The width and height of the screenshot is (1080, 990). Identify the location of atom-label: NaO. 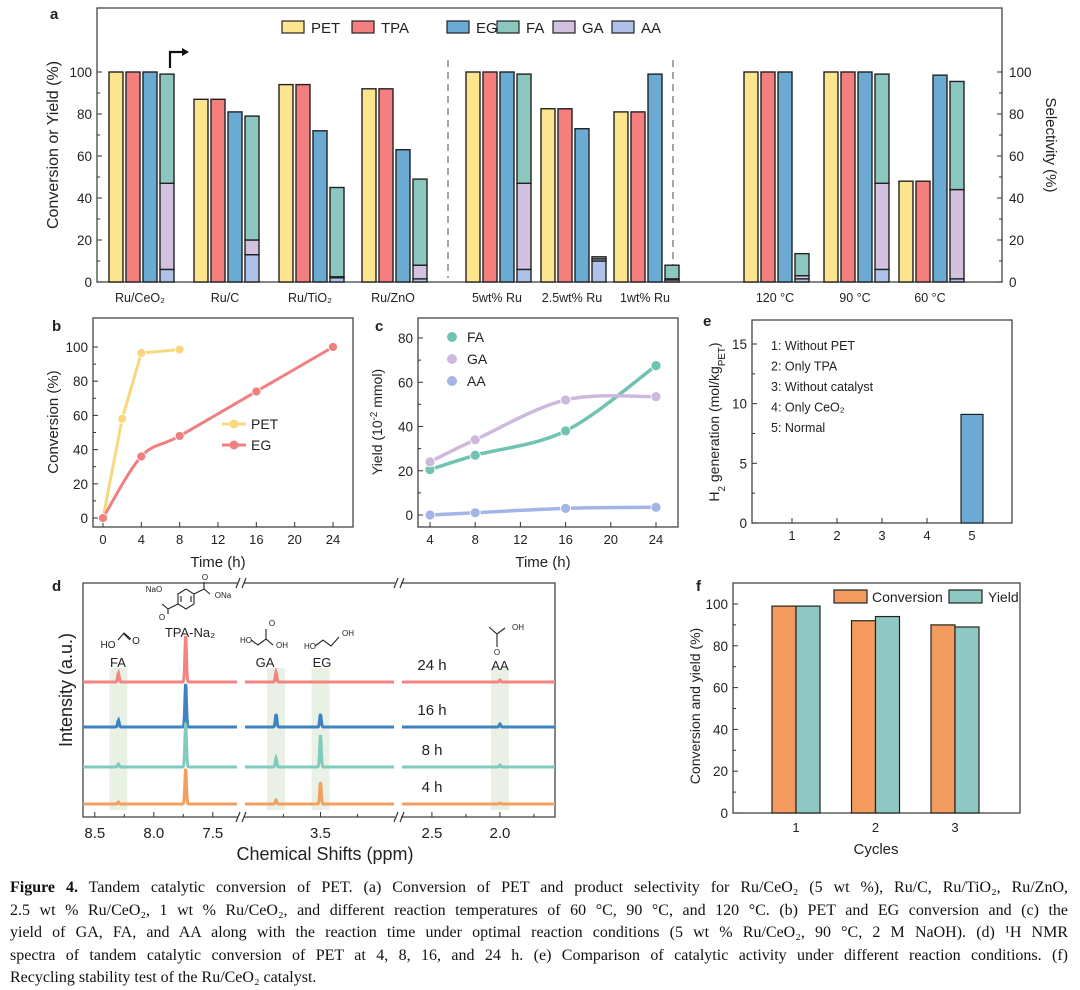
(154, 589).